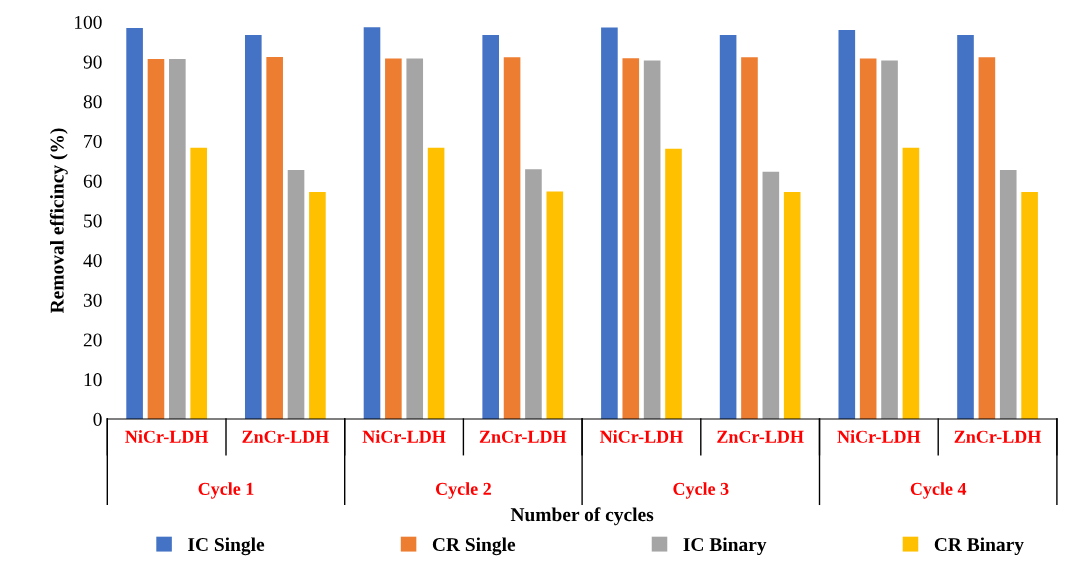 The width and height of the screenshot is (1073, 567). I want to click on y-tick-label: 60, so click(92, 181).